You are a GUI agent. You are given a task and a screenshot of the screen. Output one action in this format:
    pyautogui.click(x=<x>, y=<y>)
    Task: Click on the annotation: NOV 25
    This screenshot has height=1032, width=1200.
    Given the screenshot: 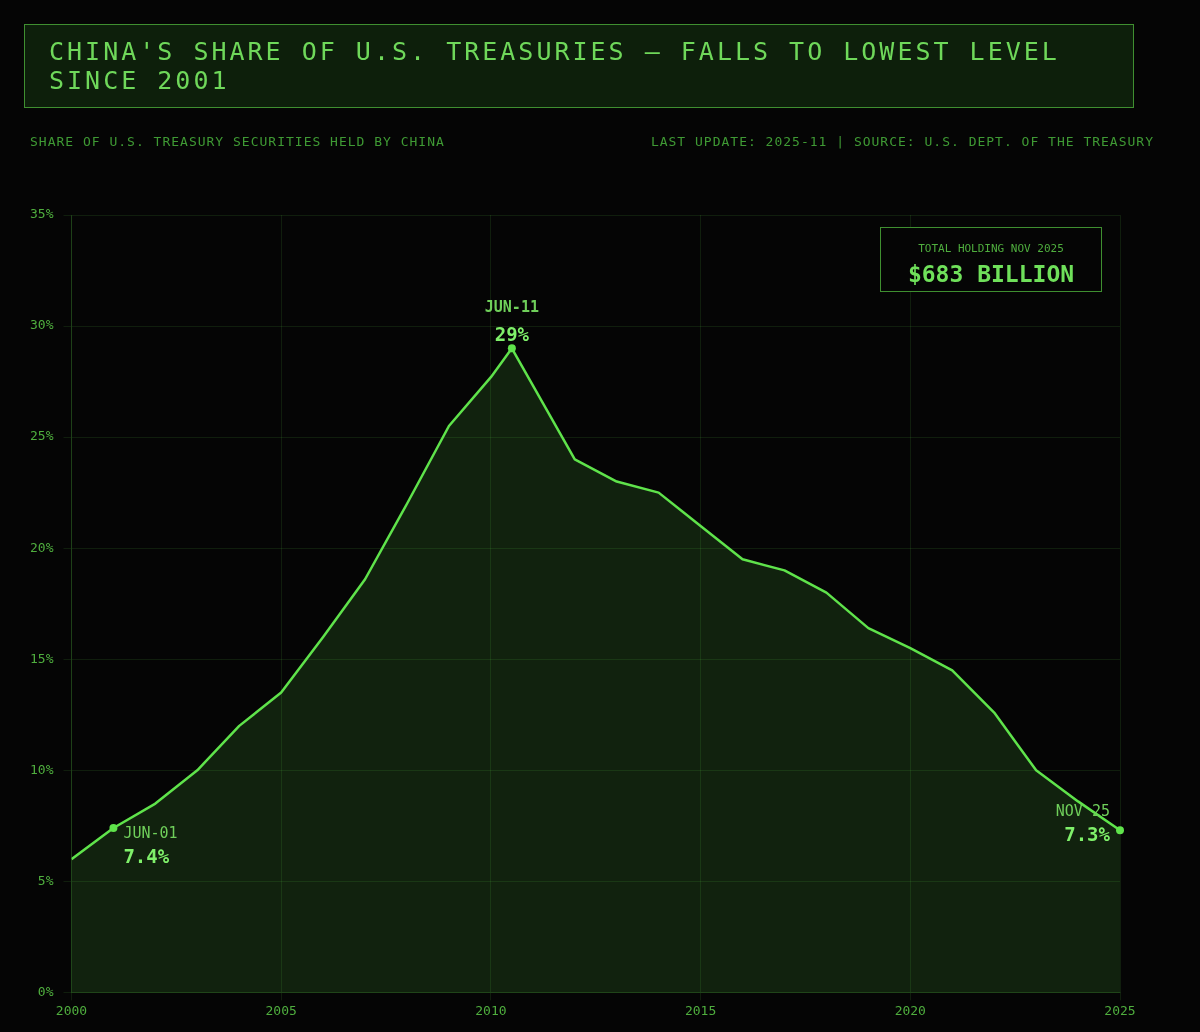 What is the action you would take?
    pyautogui.click(x=1082, y=811)
    